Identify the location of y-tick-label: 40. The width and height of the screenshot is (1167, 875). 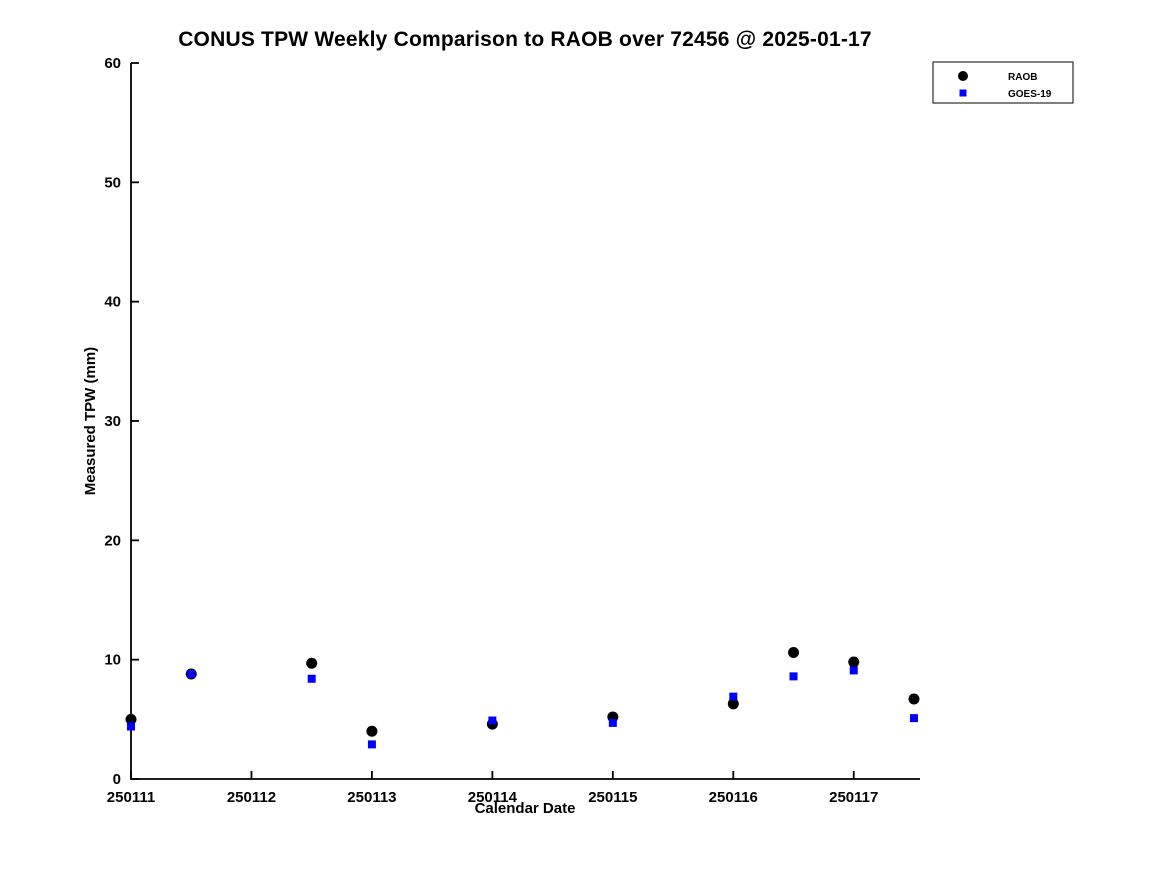
(112, 302).